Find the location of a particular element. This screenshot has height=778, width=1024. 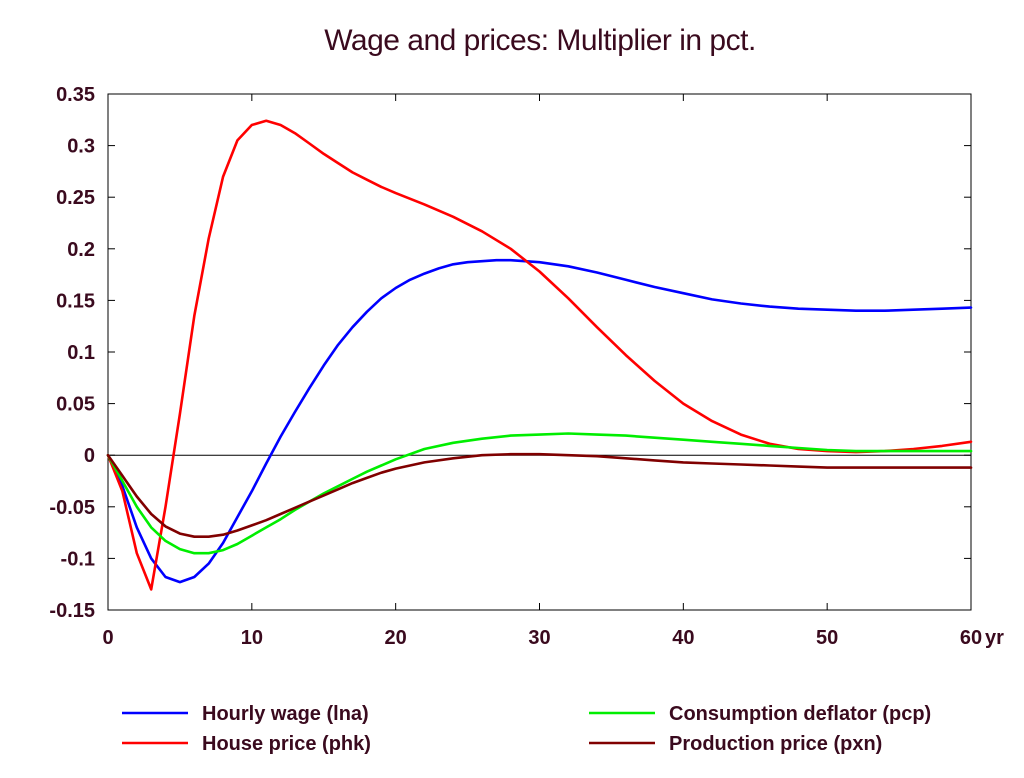

x-tick-label: 40 is located at coordinates (683, 638).